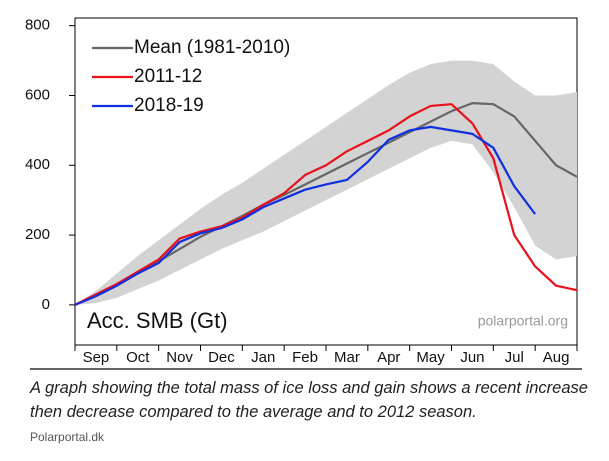 This screenshot has height=461, width=609. I want to click on x-tick-label: Aug, so click(556, 357).